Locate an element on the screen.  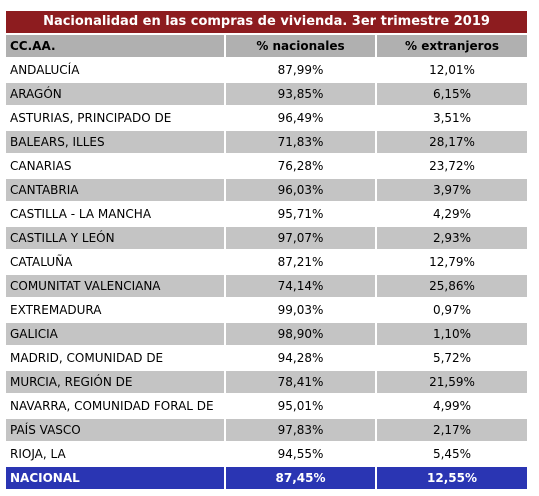
cell-extranjeros: 3,51% is located at coordinates (452, 119).